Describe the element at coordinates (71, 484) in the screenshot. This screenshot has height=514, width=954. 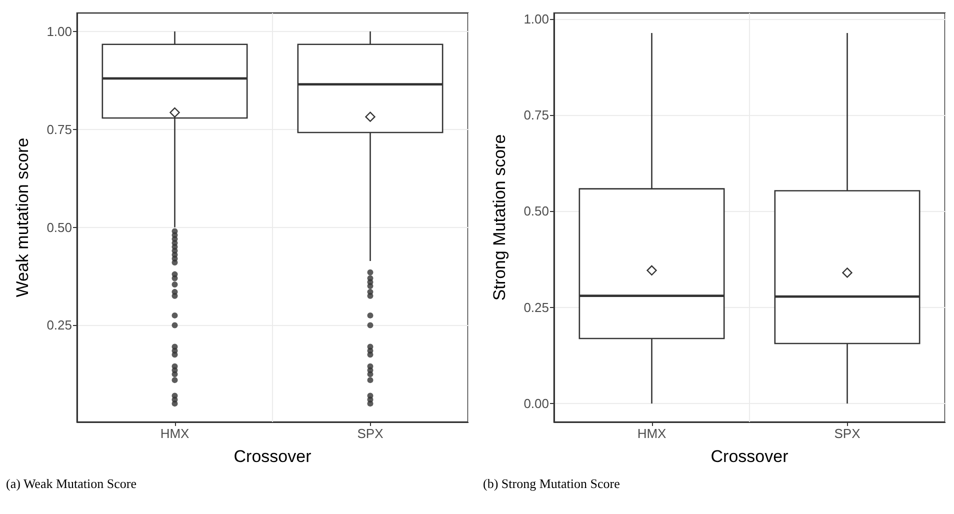
I see `text: (a) Weak Mutation Score` at that location.